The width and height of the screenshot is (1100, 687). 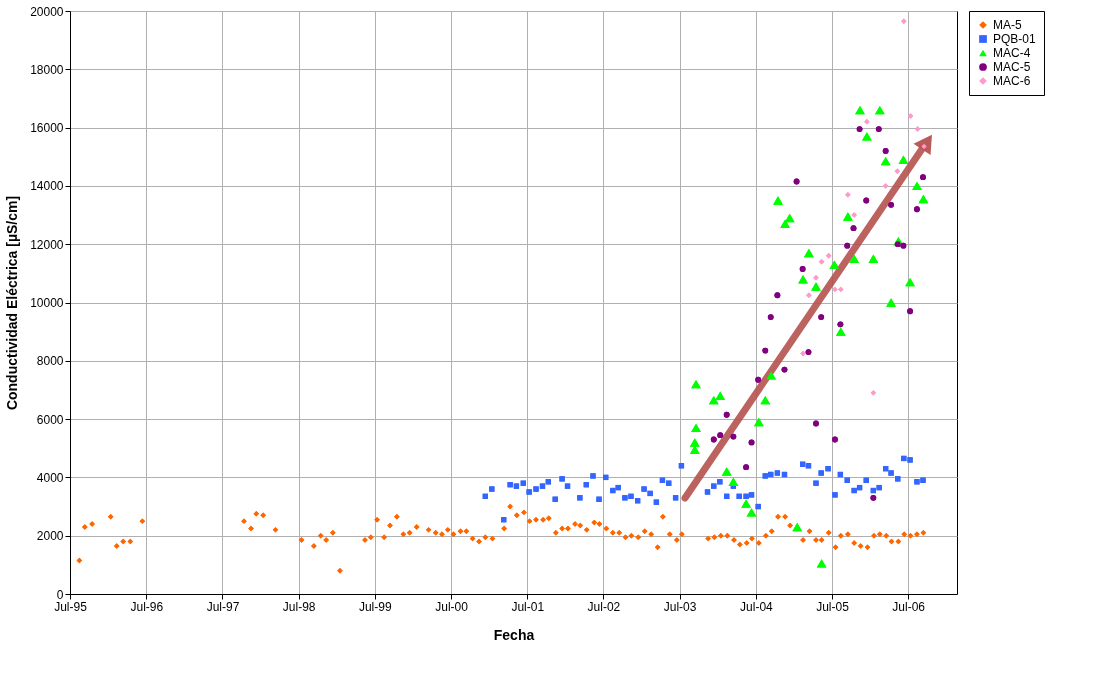 I want to click on legend-label: PQB-01, so click(x=1015, y=39).